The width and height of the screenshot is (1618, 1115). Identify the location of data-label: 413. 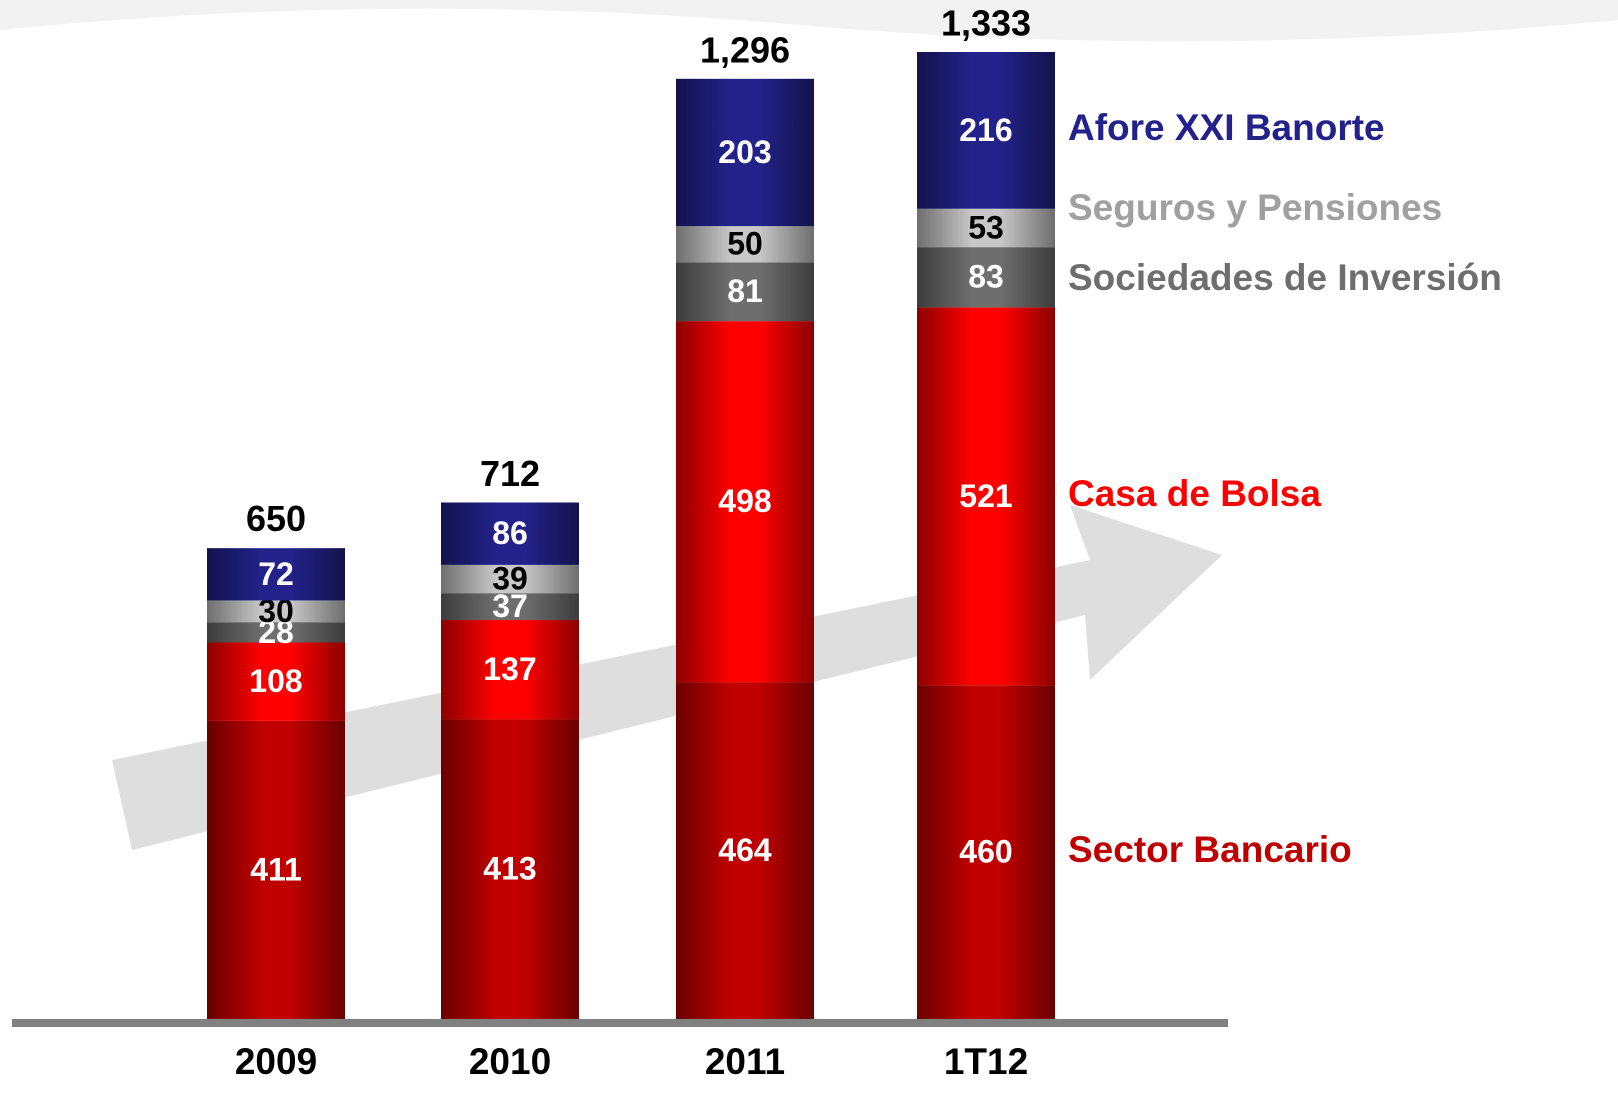
(509, 869).